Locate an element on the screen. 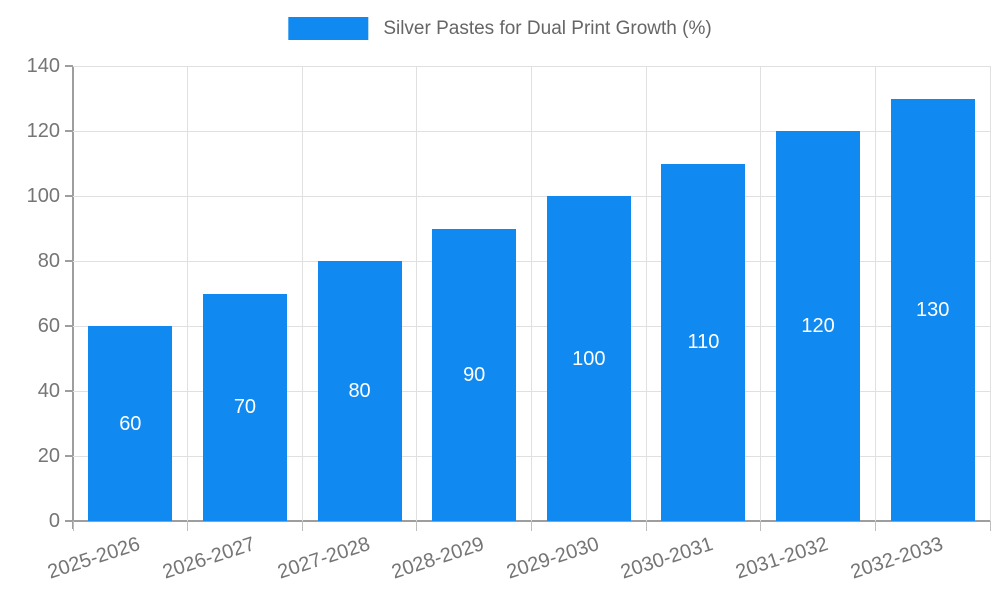 This screenshot has width=1000, height=600. y-tick-label: 20 is located at coordinates (48, 456).